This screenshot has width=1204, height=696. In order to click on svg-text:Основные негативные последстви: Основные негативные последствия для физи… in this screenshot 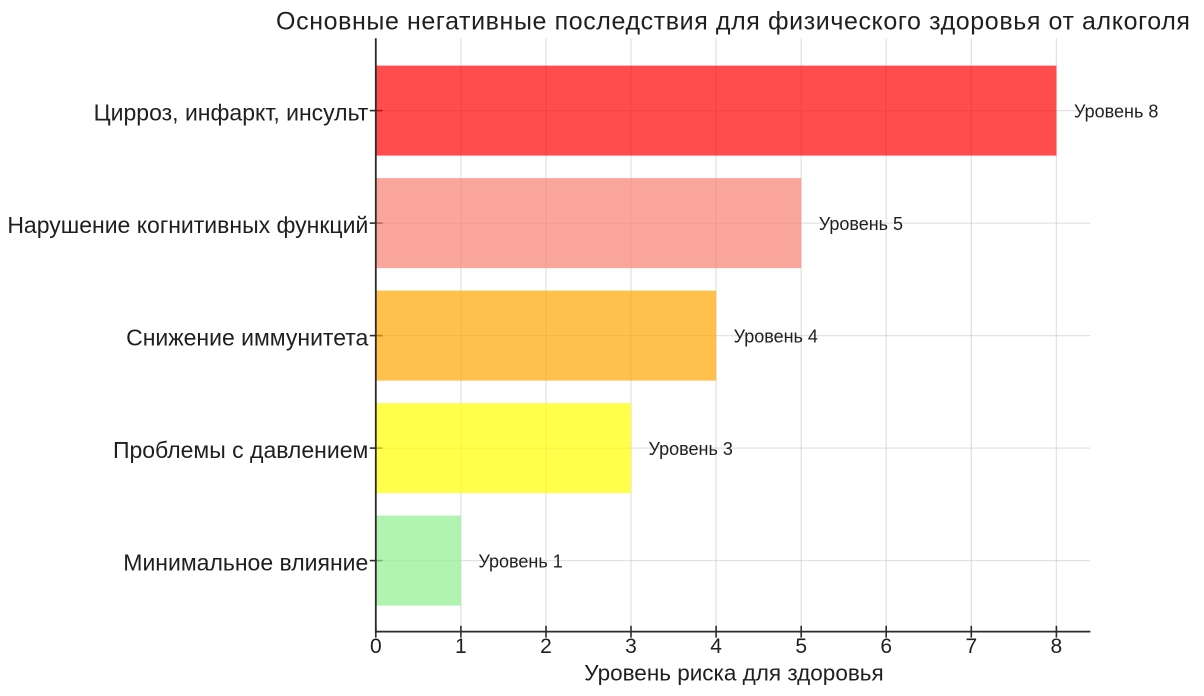, I will do `click(733, 22)`.